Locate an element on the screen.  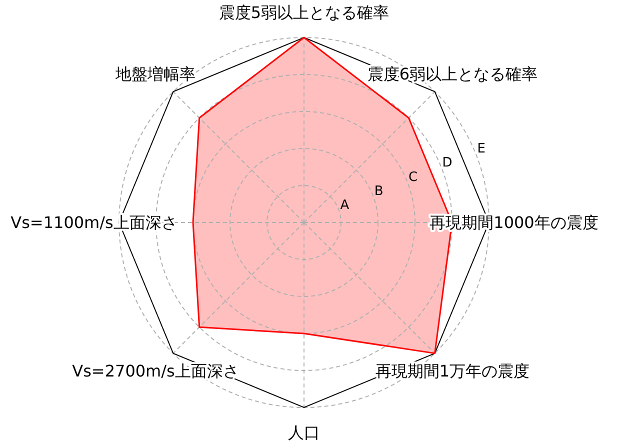
y-tick-label: D is located at coordinates (447, 163).